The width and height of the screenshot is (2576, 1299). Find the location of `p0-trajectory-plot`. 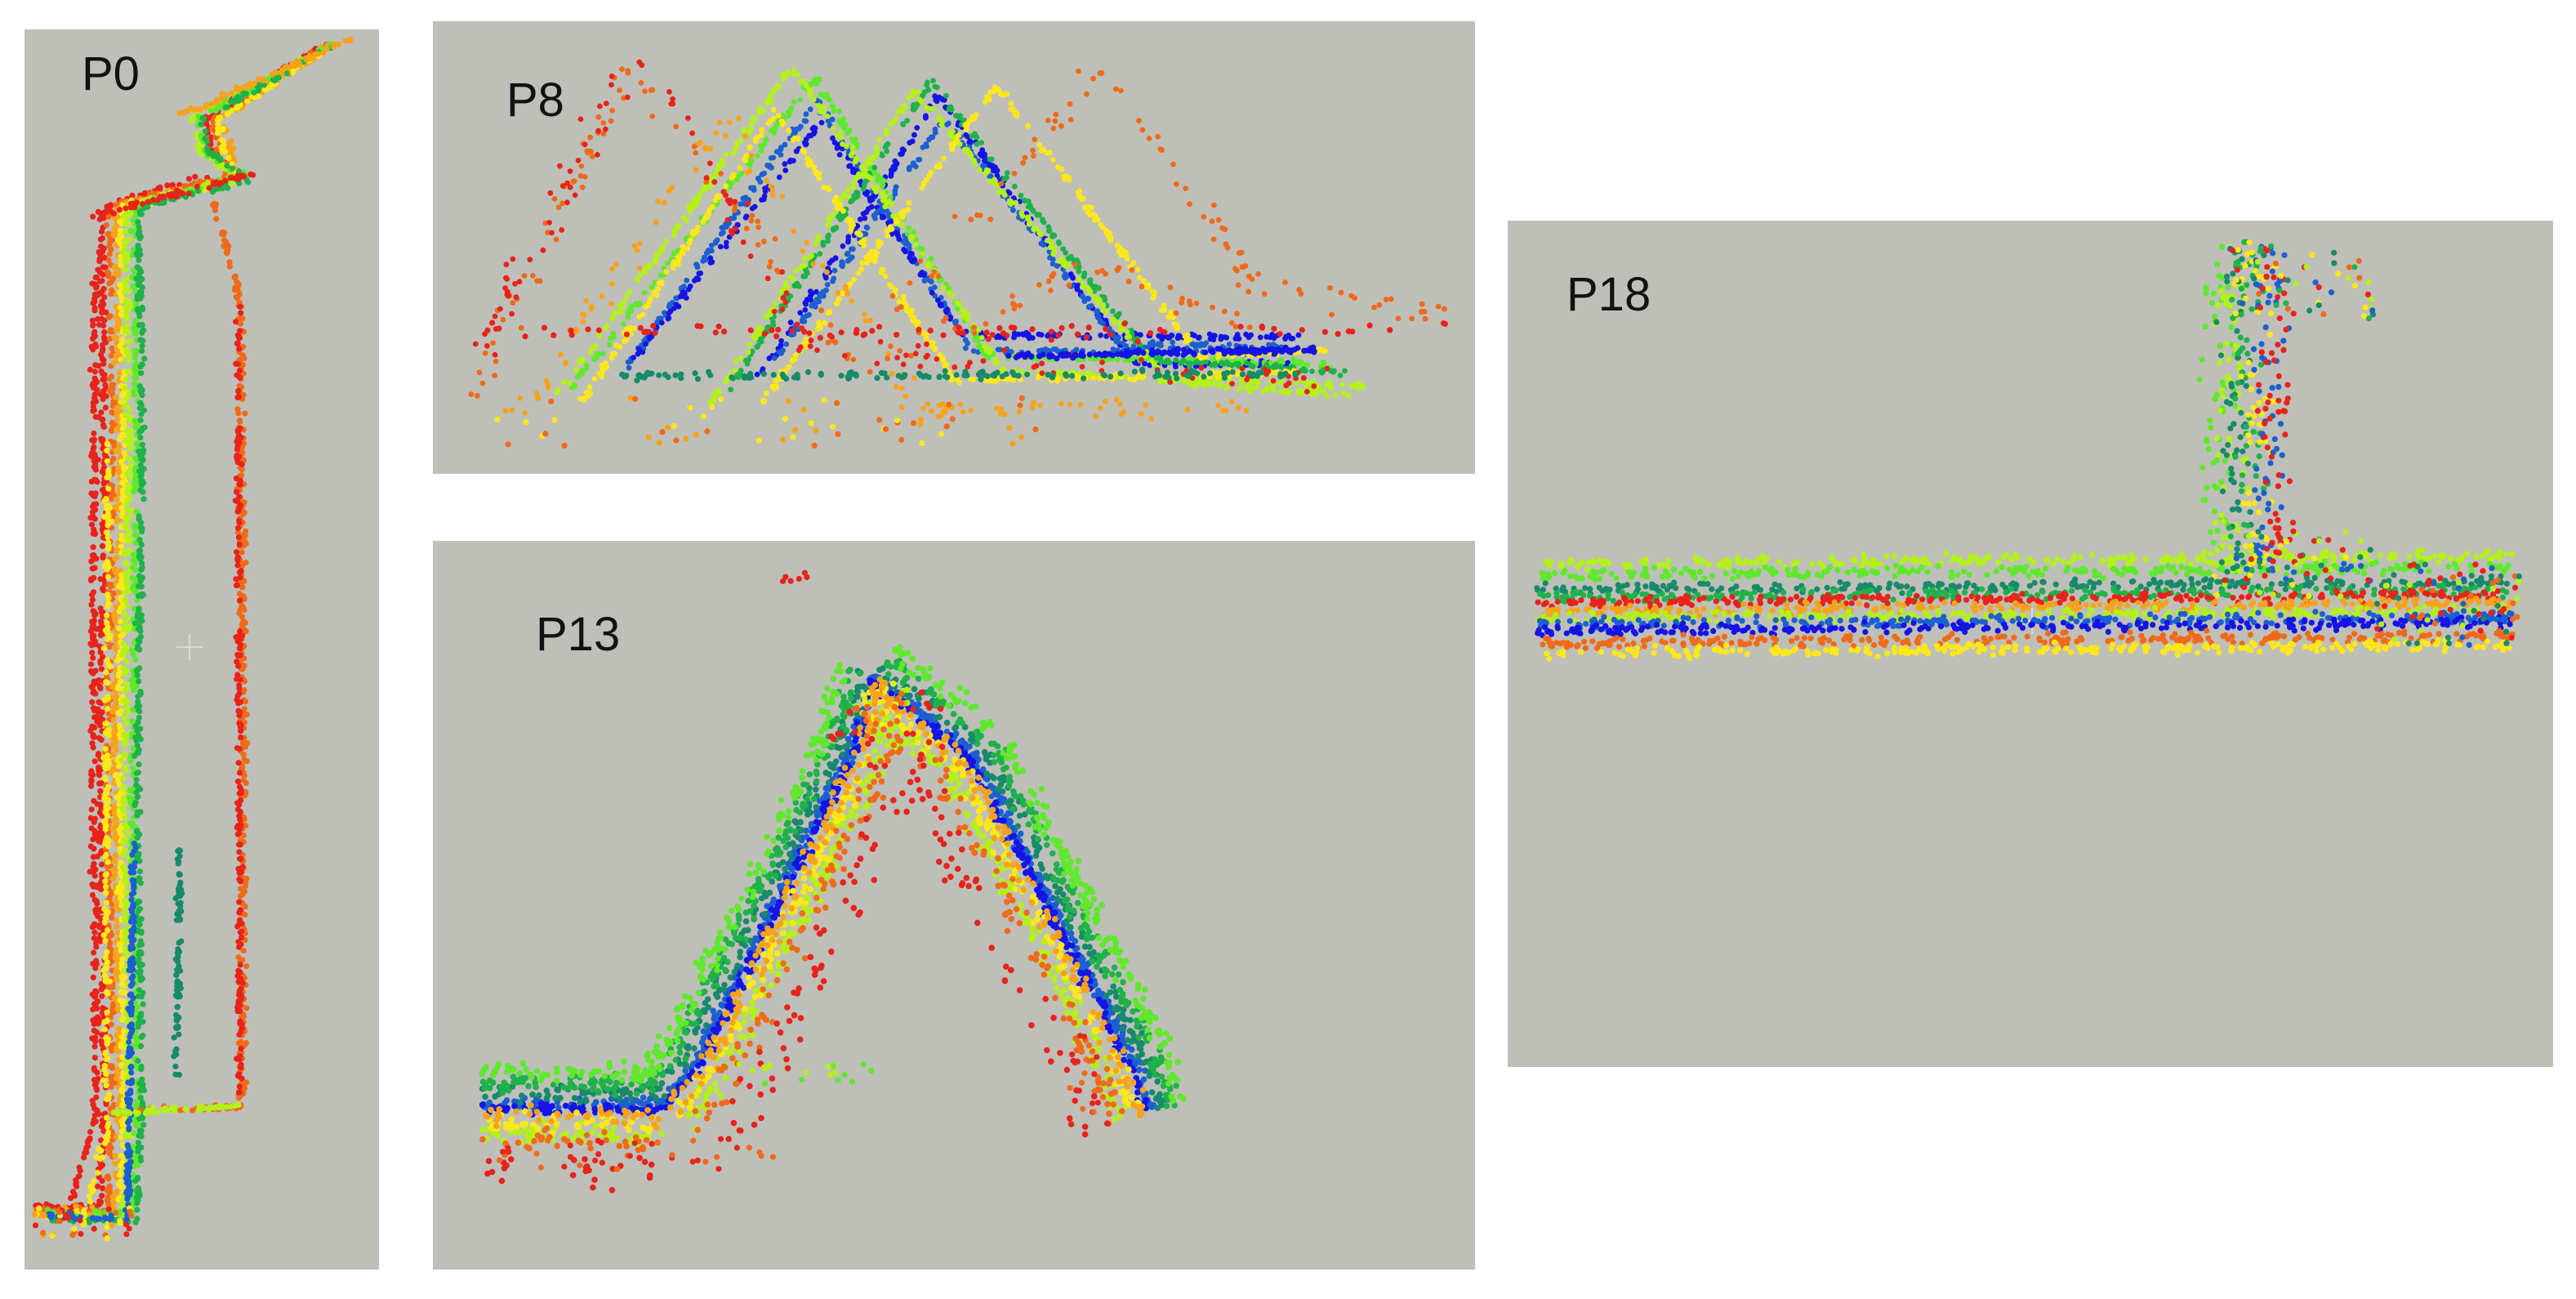

p0-trajectory-plot is located at coordinates (192, 639).